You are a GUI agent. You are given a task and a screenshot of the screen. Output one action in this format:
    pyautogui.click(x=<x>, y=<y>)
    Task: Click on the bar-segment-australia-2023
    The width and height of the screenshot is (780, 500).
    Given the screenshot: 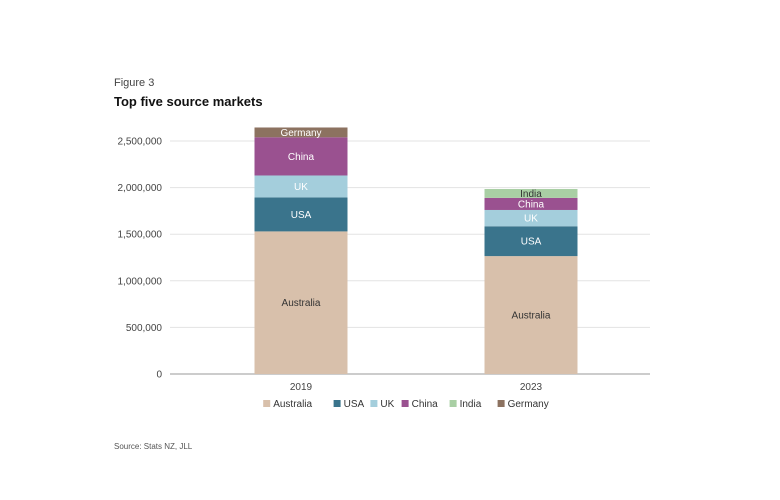 What is the action you would take?
    pyautogui.click(x=531, y=315)
    